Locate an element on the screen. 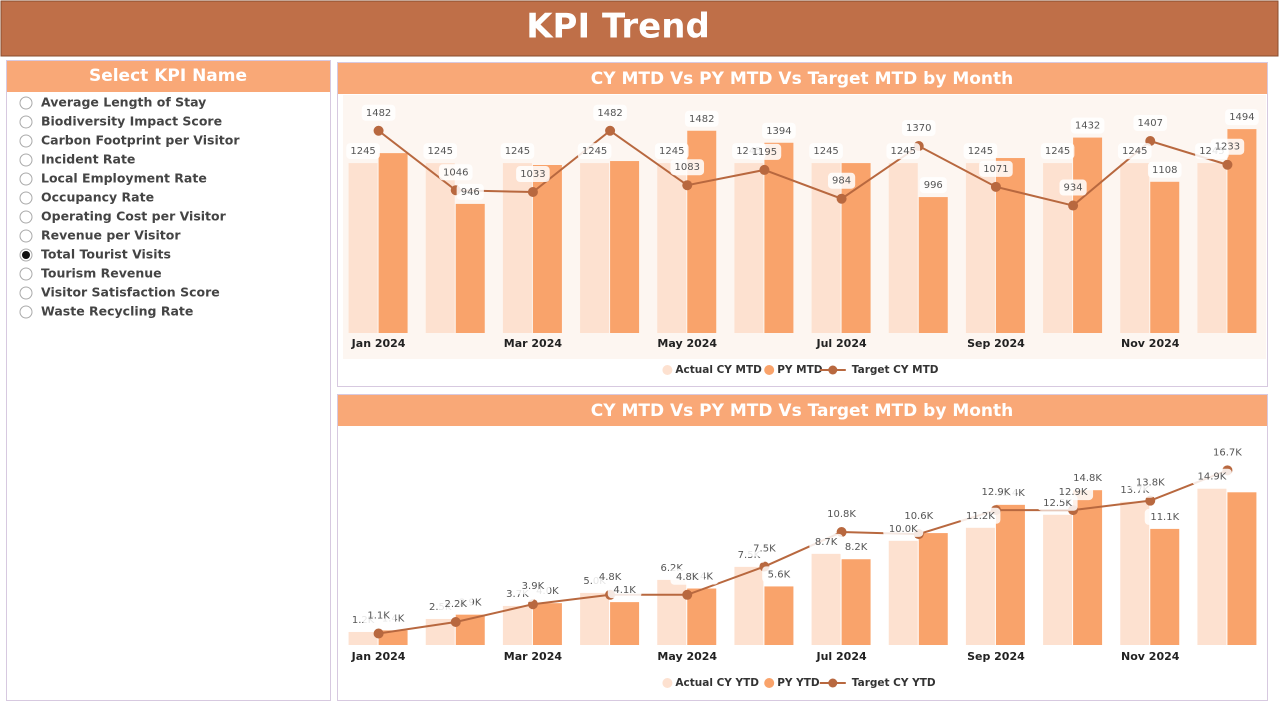  slicer-option: Occupancy Rate is located at coordinates (97, 197).